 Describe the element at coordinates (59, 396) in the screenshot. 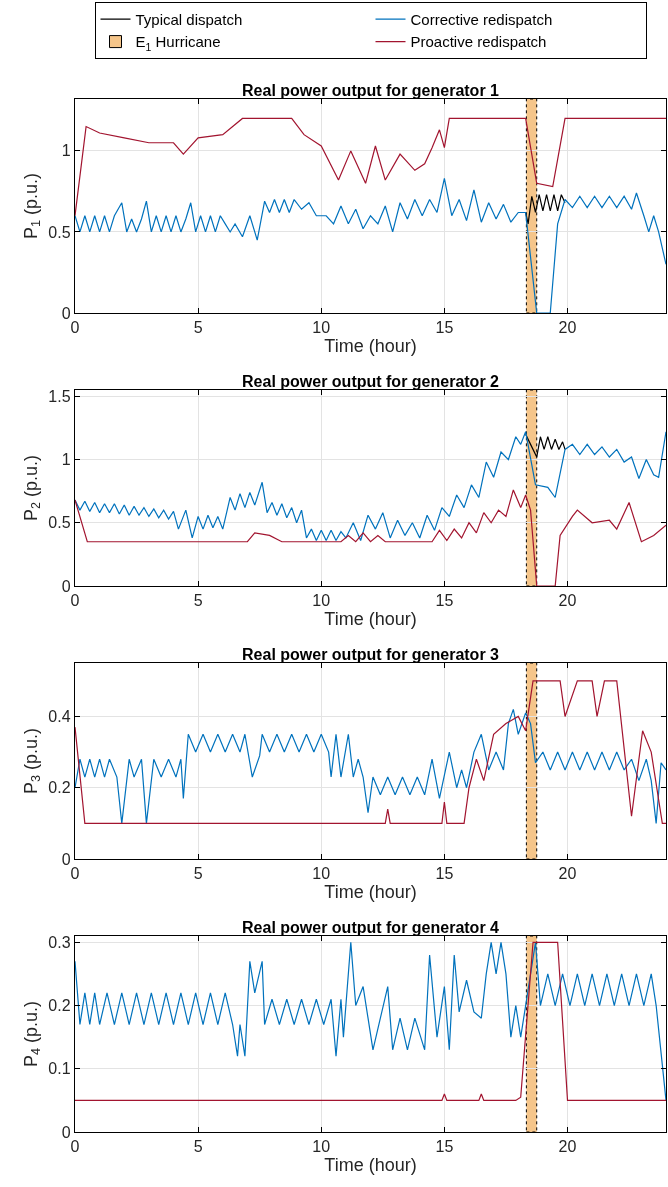

I see `y-tick-label: 1.5` at that location.